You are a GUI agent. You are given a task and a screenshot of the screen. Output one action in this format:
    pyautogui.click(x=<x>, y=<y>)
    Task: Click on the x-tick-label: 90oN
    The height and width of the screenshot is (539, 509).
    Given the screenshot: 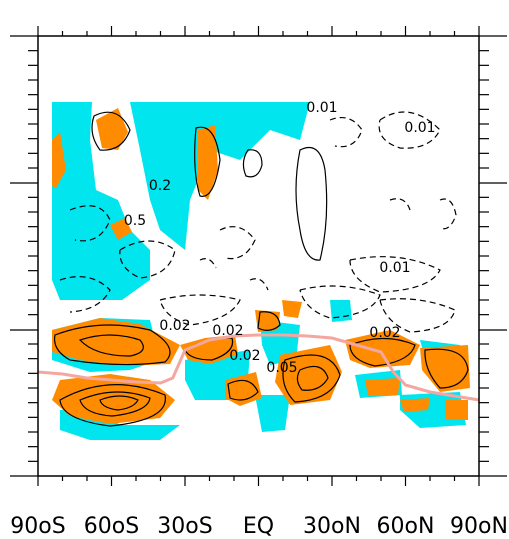 What is the action you would take?
    pyautogui.click(x=479, y=526)
    